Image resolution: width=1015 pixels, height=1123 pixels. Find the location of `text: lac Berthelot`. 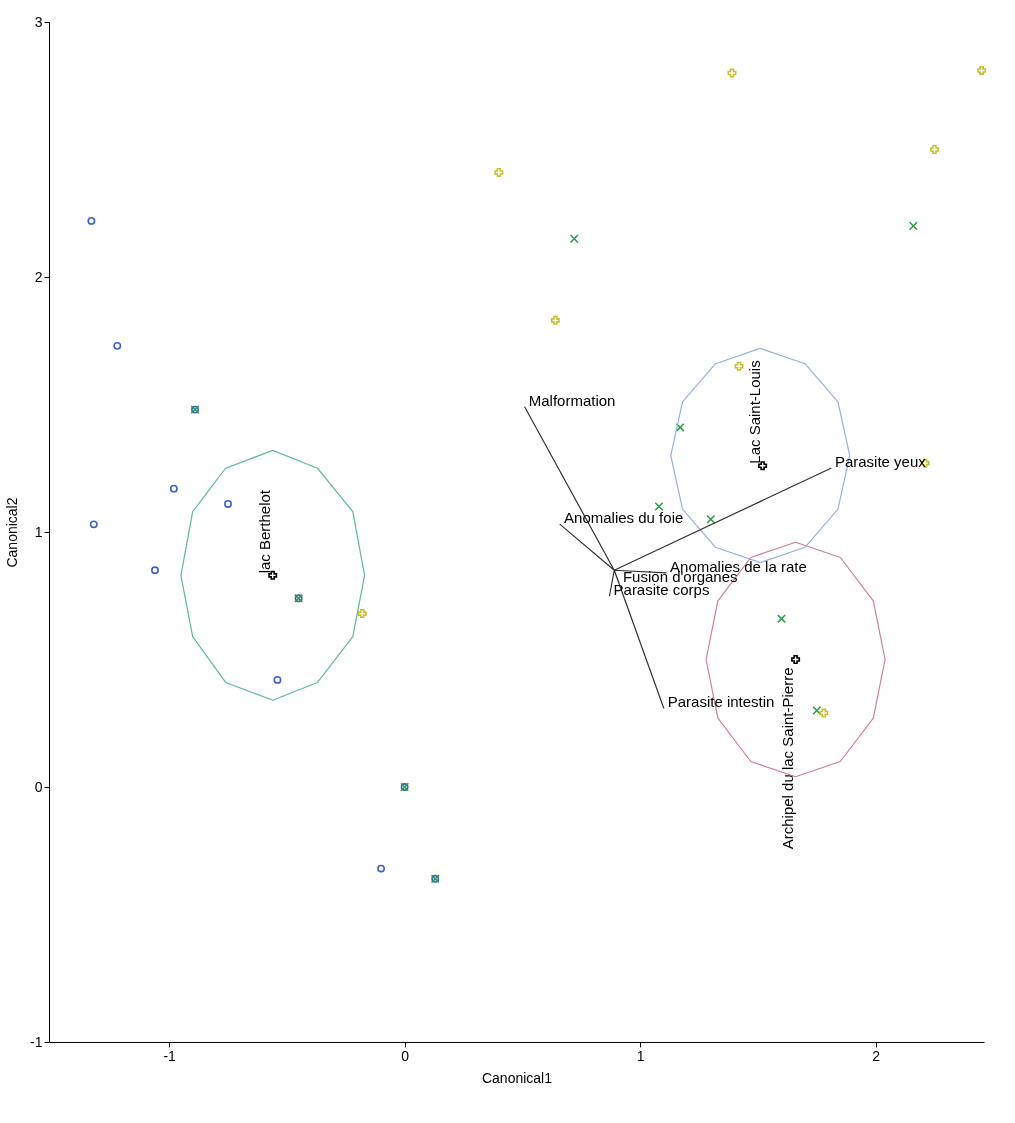

text: lac Berthelot is located at coordinates (264, 531).